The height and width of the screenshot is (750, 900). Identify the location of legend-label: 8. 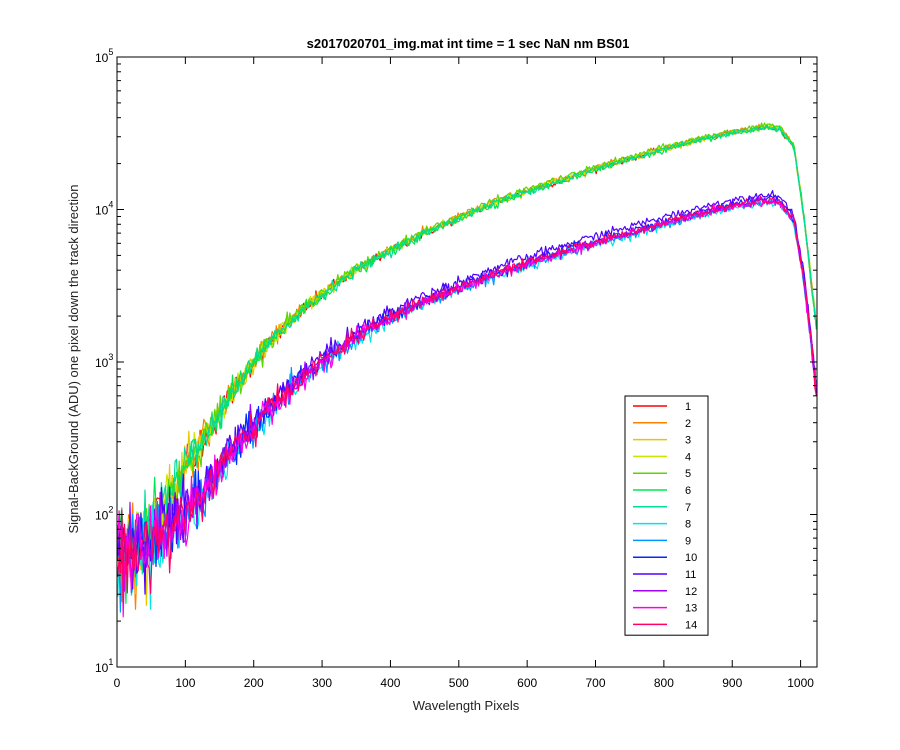
(688, 525).